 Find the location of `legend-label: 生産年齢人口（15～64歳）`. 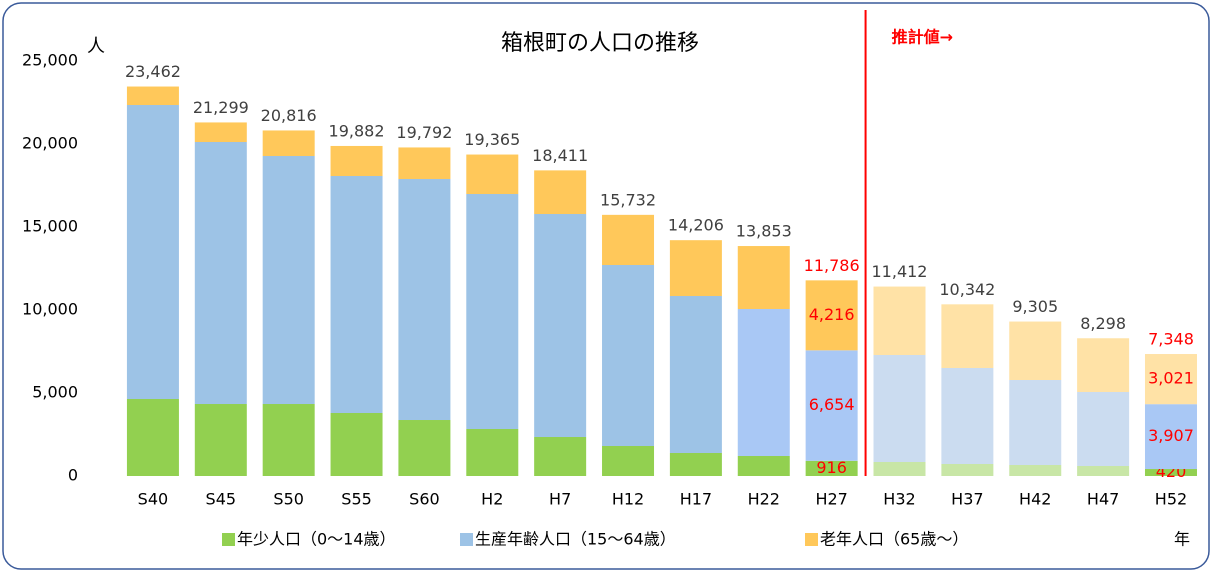

legend-label: 生産年齢人口（15～64歳） is located at coordinates (575, 539).